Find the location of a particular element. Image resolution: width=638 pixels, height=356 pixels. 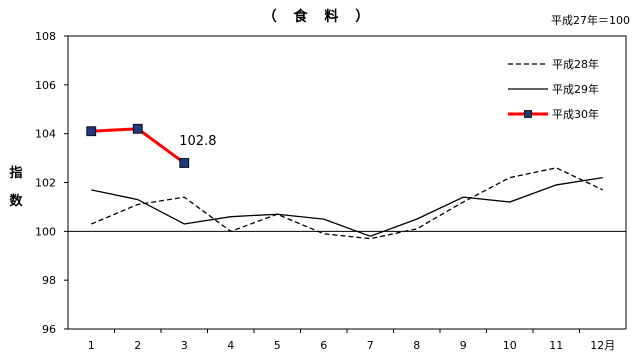

y-tick-label: 106 is located at coordinates (45, 85).